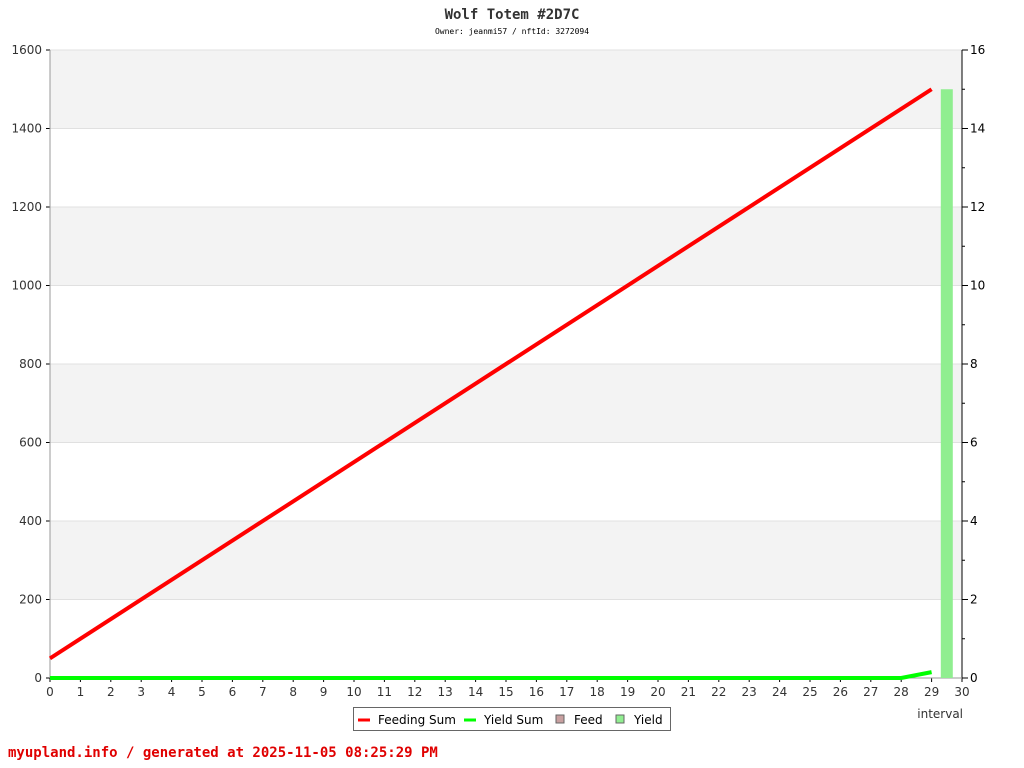  What do you see at coordinates (536, 692) in the screenshot?
I see `x-tick-label: 16` at bounding box center [536, 692].